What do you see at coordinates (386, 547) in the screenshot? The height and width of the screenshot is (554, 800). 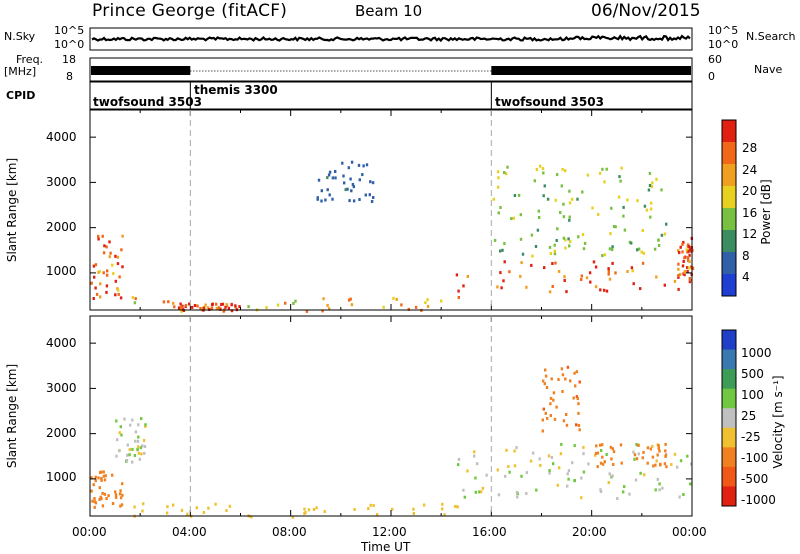 I see `x-axis-label: Time UT` at bounding box center [386, 547].